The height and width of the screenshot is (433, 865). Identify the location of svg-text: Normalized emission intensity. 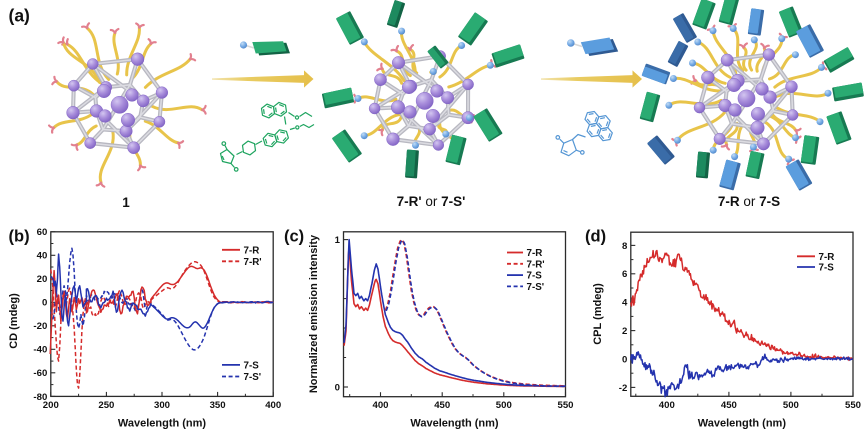
(314, 313).